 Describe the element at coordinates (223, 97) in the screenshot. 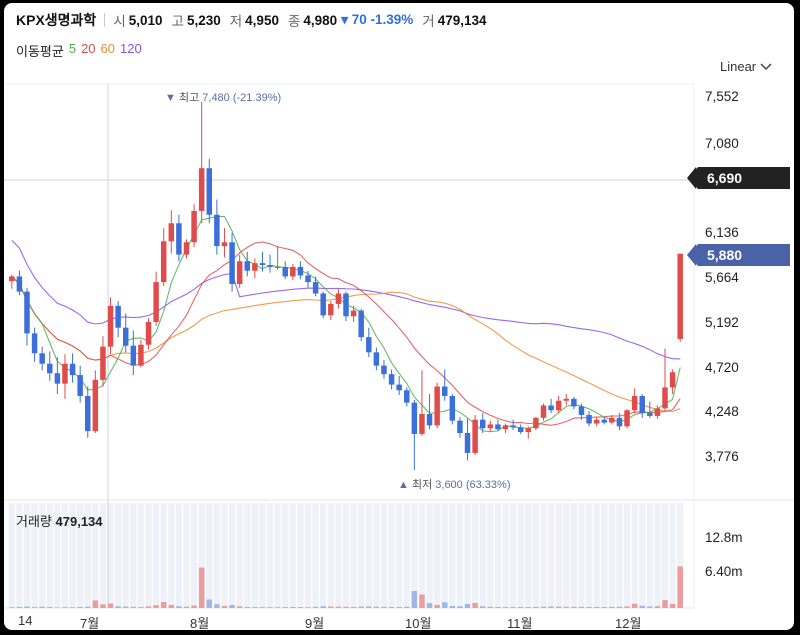

I see `high-annotation: ▼ 최고 7,480 (-21.39%)` at that location.